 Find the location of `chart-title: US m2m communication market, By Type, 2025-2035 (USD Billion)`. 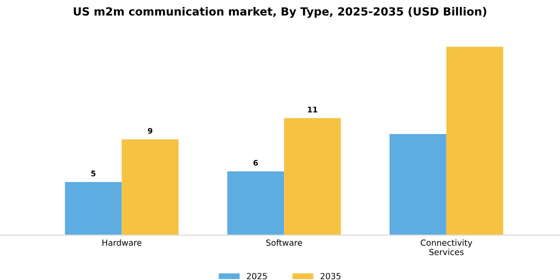

chart-title: US m2m communication market, By Type, 2025-2035 (USD Billion) is located at coordinates (280, 12).